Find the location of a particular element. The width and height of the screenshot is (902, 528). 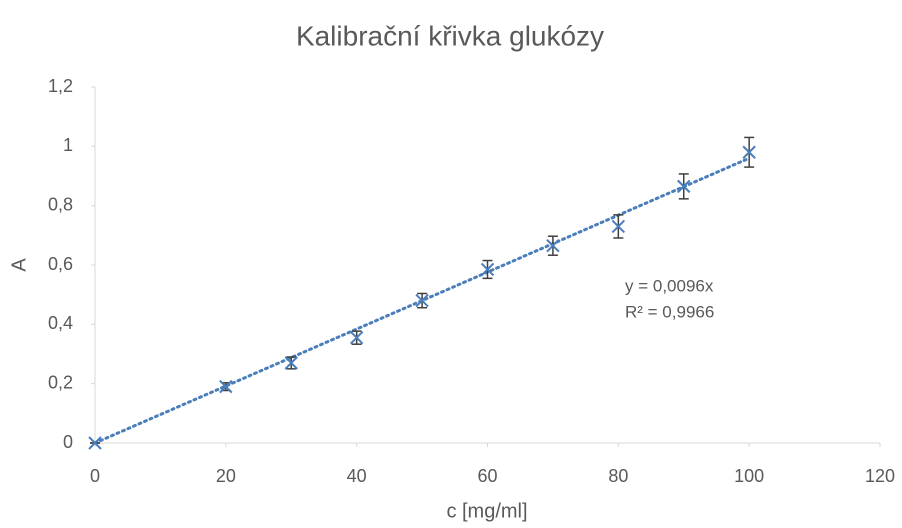

y-axis-label: A is located at coordinates (19, 265).